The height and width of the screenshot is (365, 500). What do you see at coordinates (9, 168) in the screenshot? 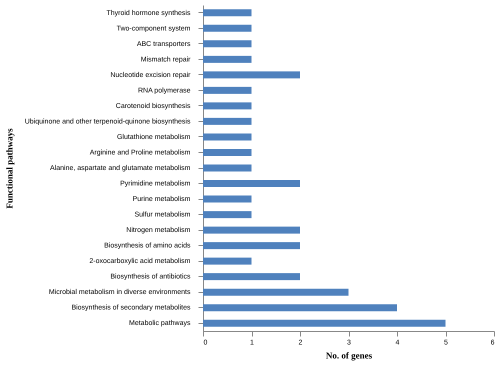
I see `y-axis-title: Functional pathways` at bounding box center [9, 168].